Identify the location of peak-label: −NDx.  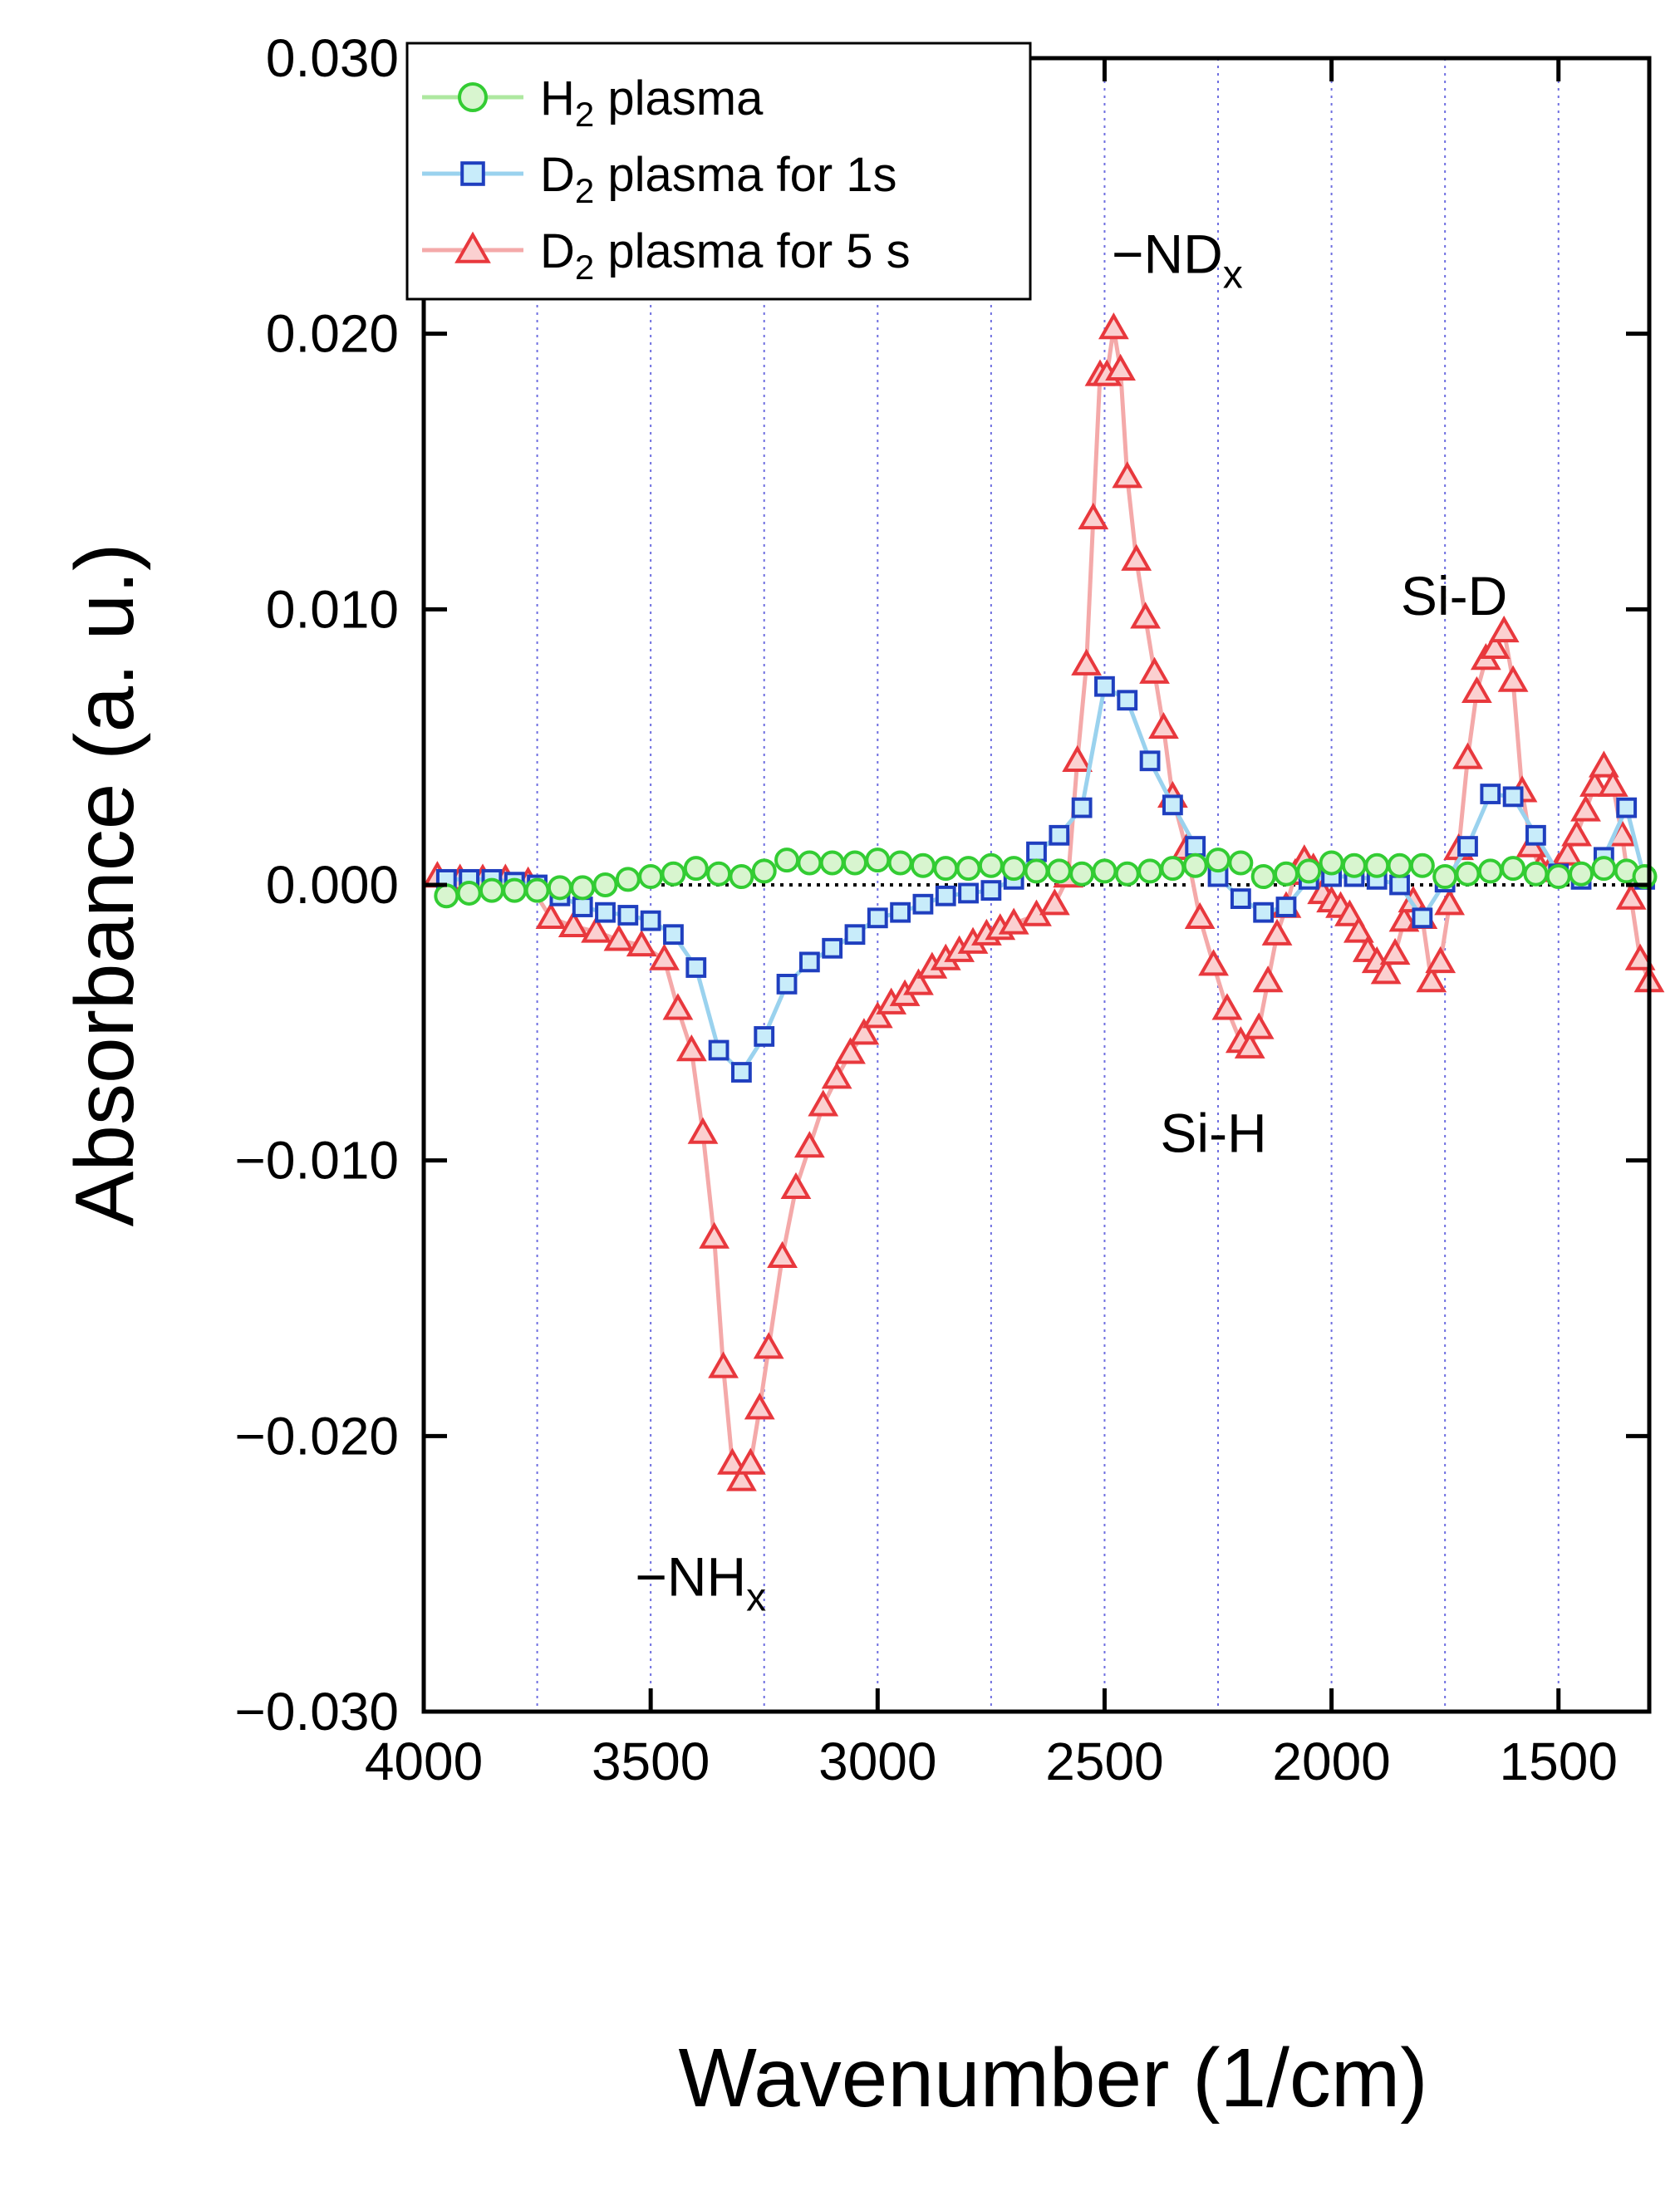
(1177, 260).